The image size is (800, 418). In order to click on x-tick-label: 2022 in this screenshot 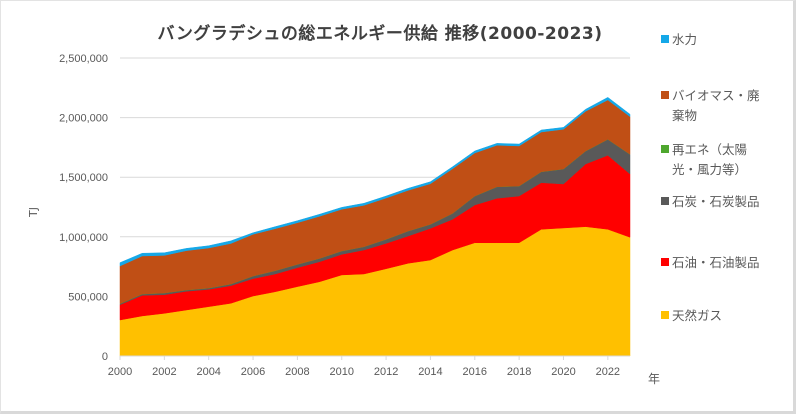, I will do `click(608, 372)`.